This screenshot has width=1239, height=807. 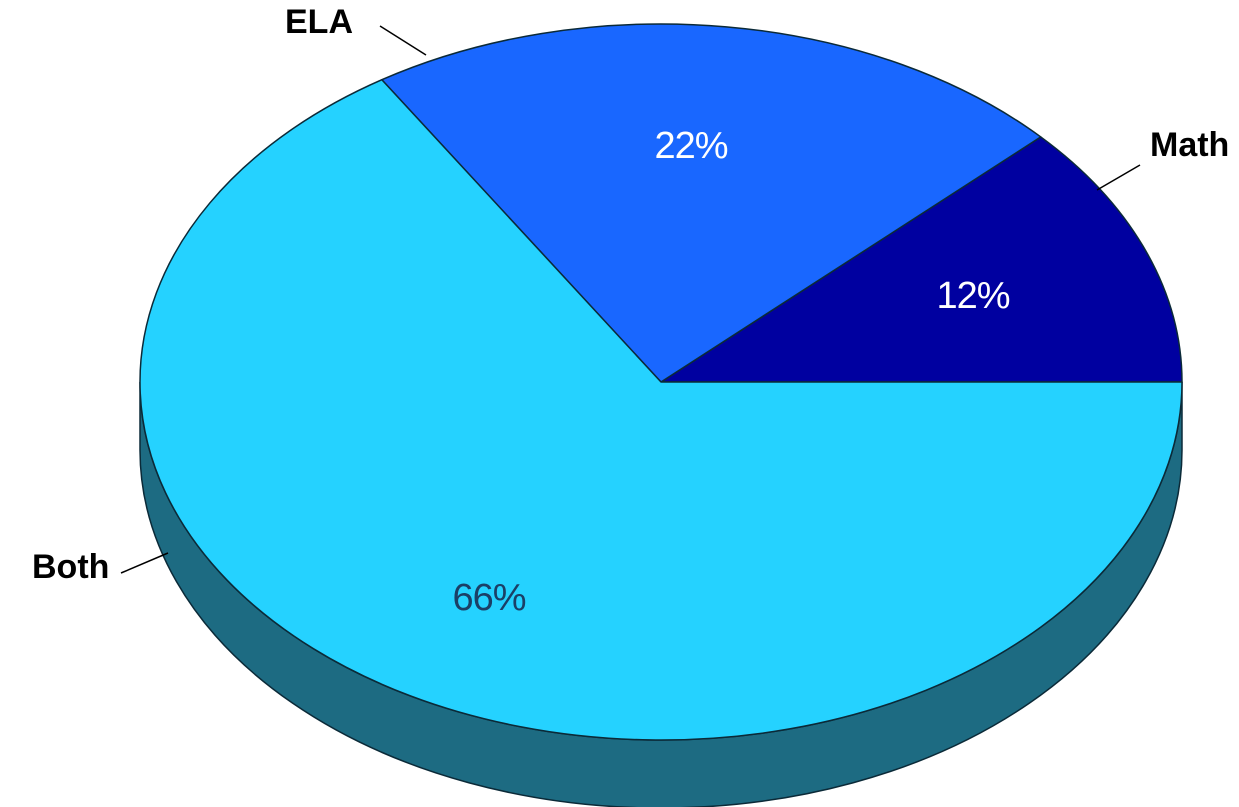 What do you see at coordinates (488, 598) in the screenshot?
I see `pct-label-both: 66%` at bounding box center [488, 598].